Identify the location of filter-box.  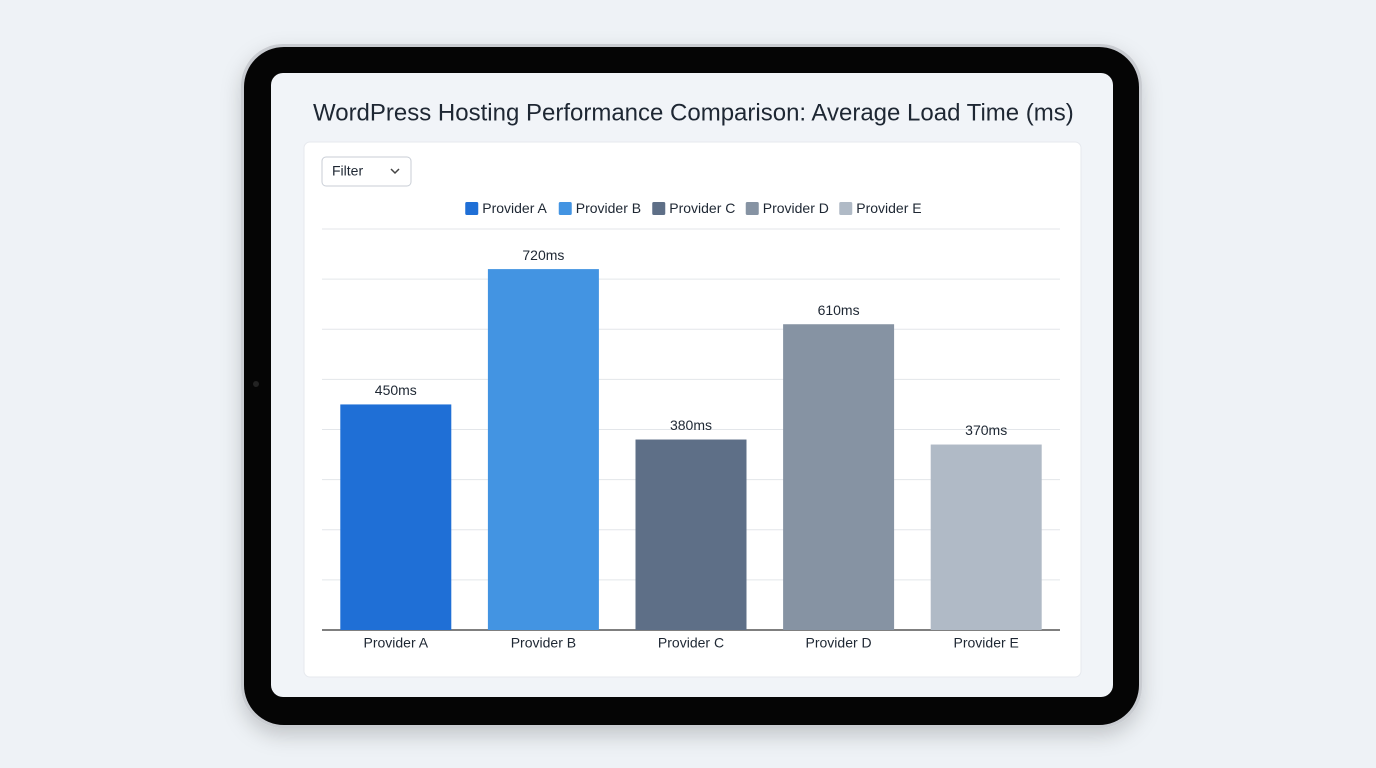
(366, 171).